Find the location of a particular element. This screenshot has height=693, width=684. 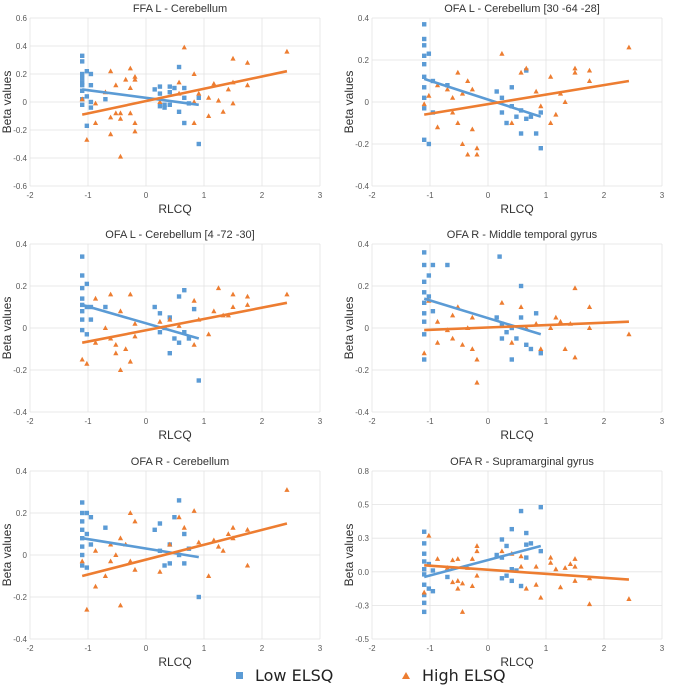

chart-title: OFA R - Cerebellum is located at coordinates (180, 462).